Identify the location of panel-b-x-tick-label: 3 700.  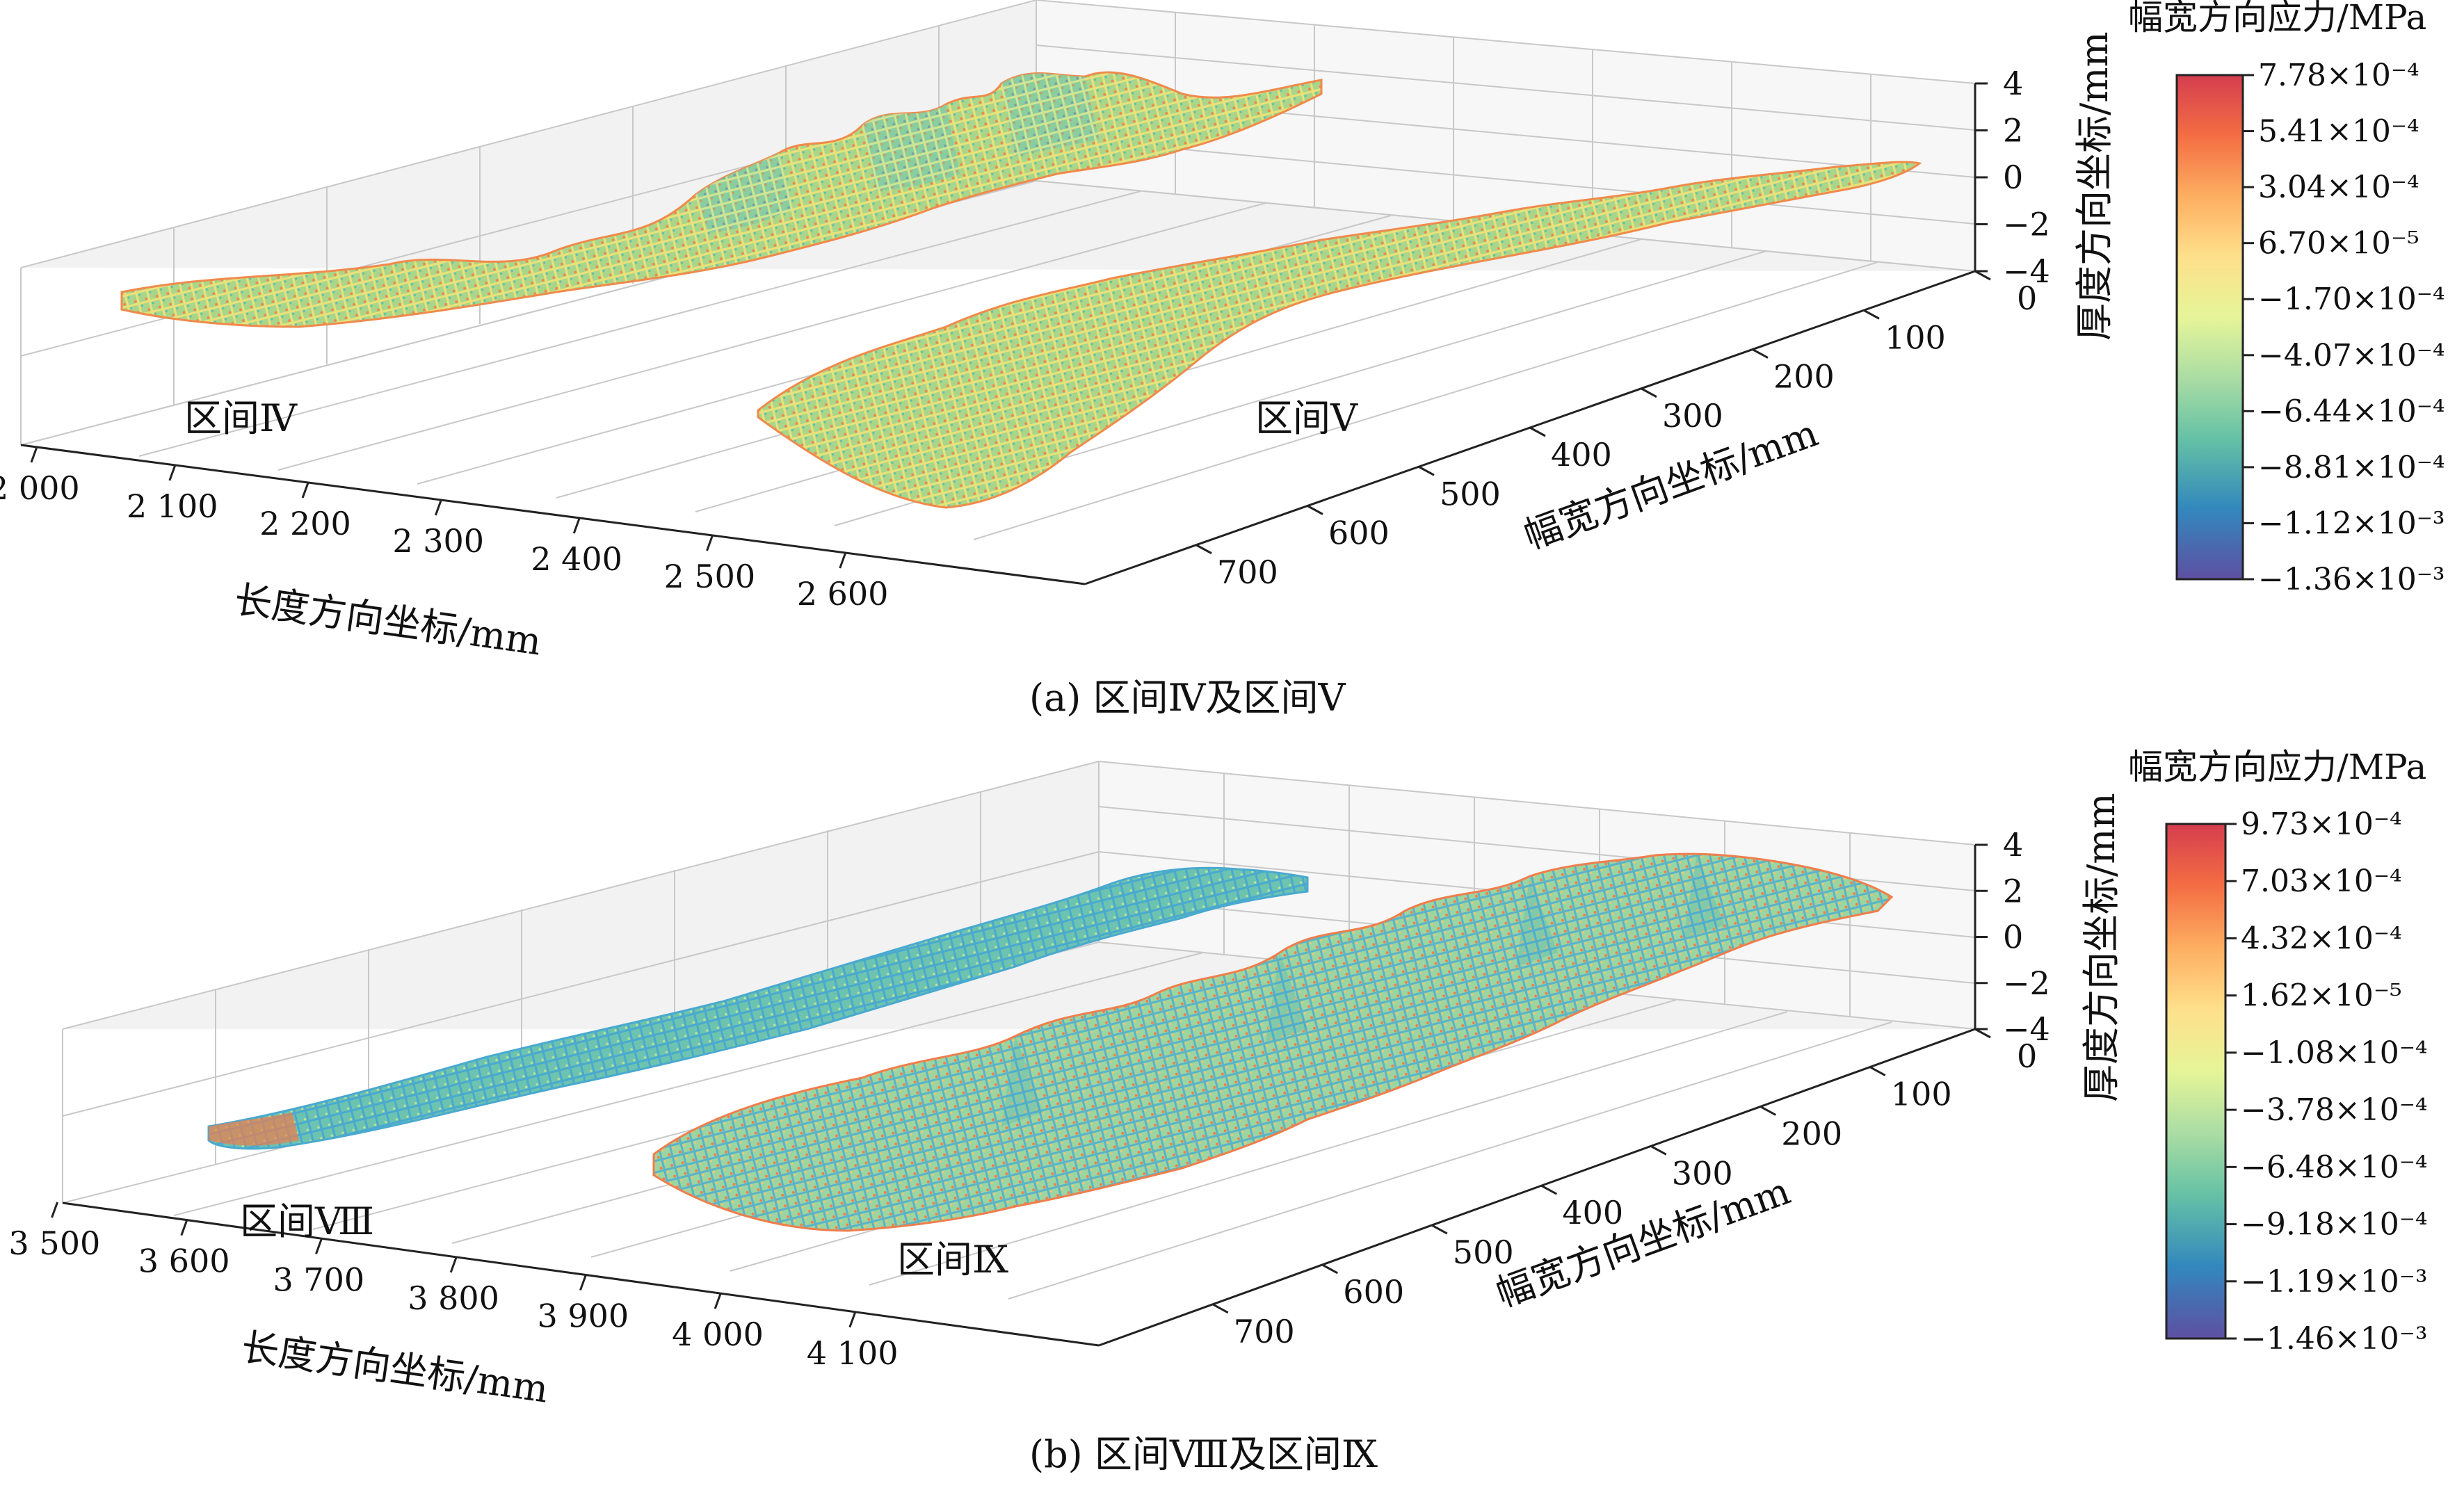
(319, 1279).